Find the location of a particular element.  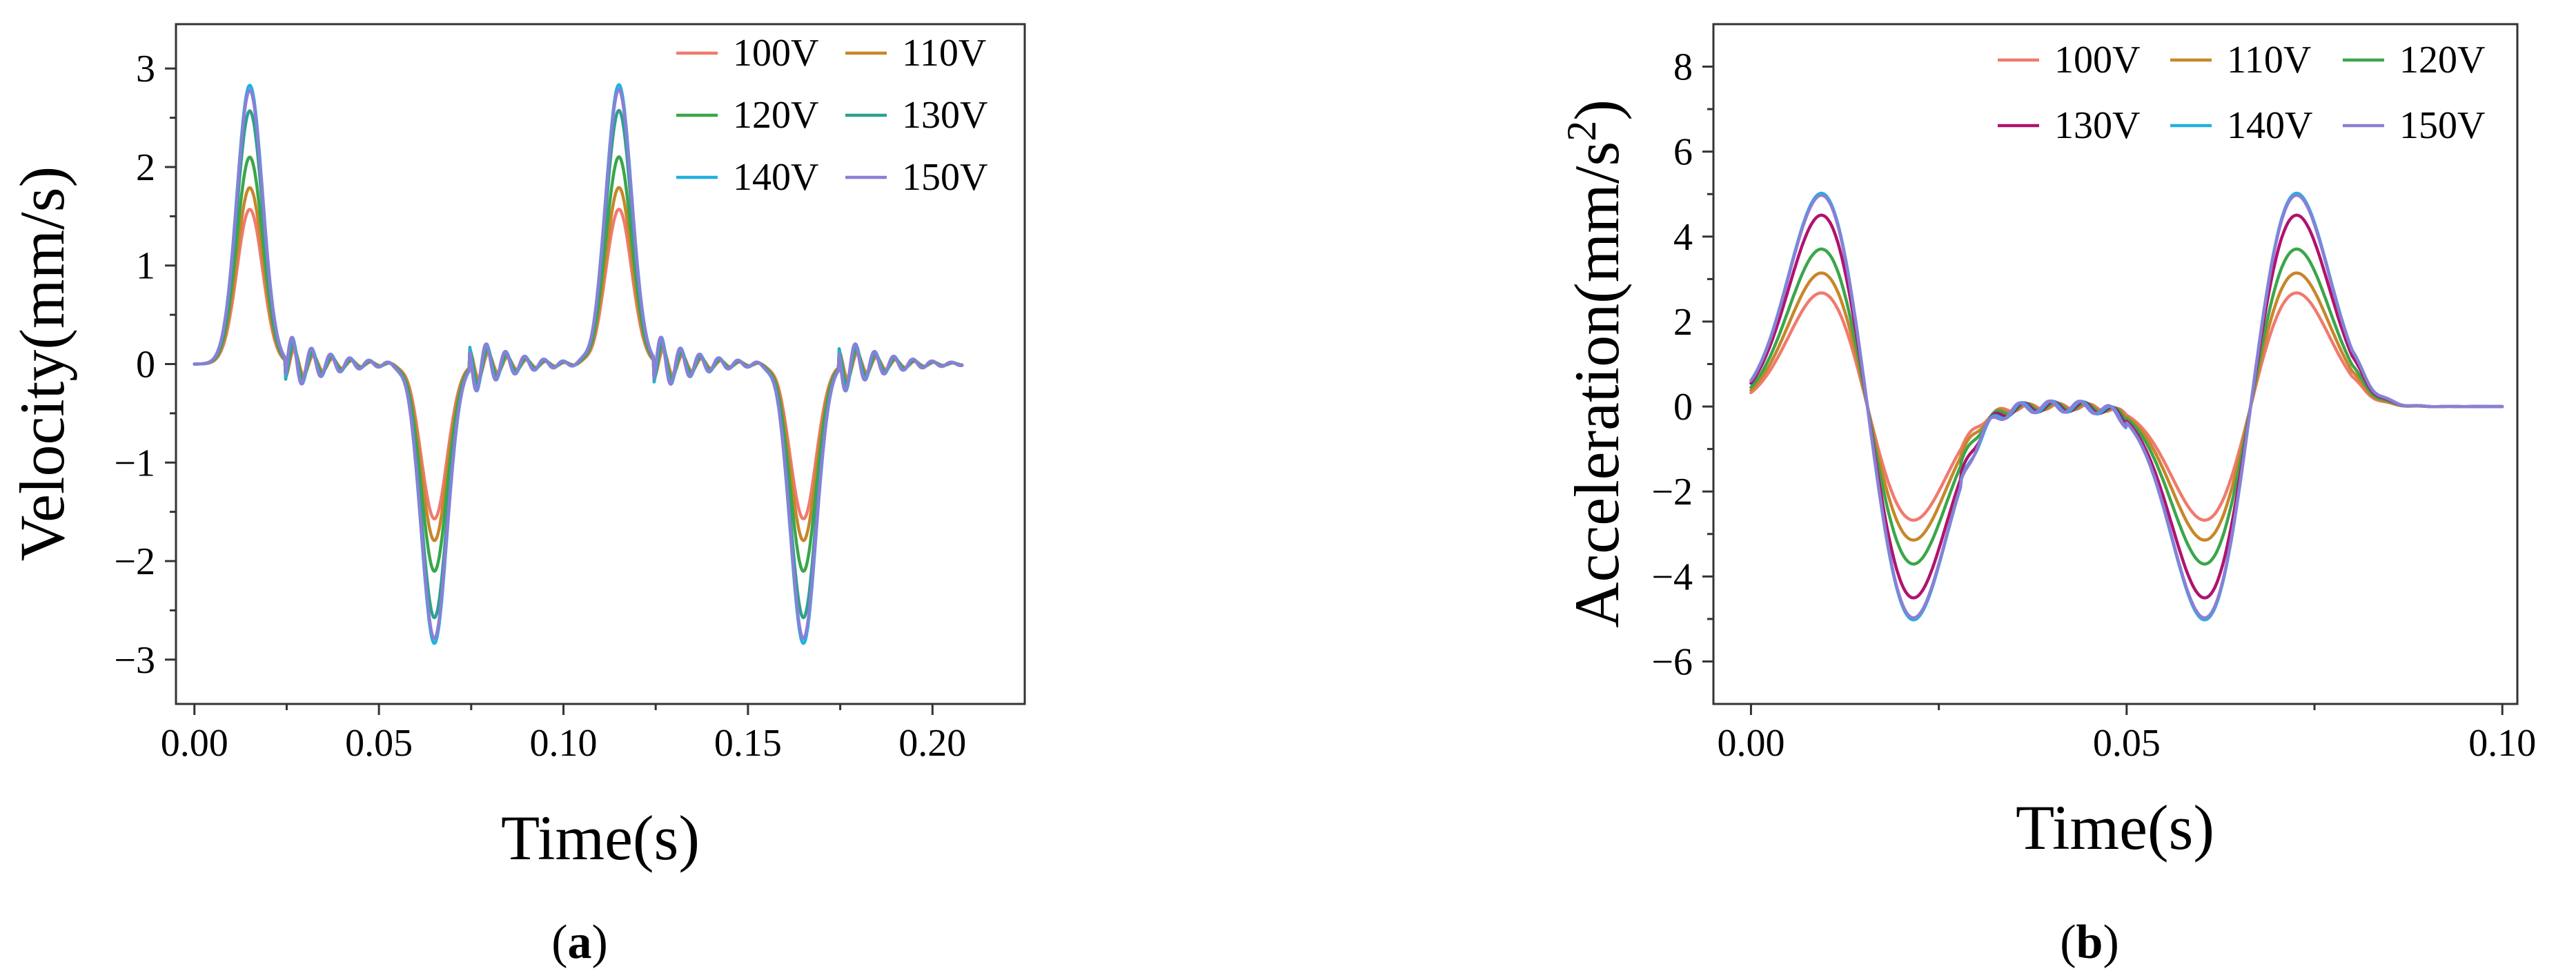

acceleration-legend-label-110v: 110V is located at coordinates (2269, 60).